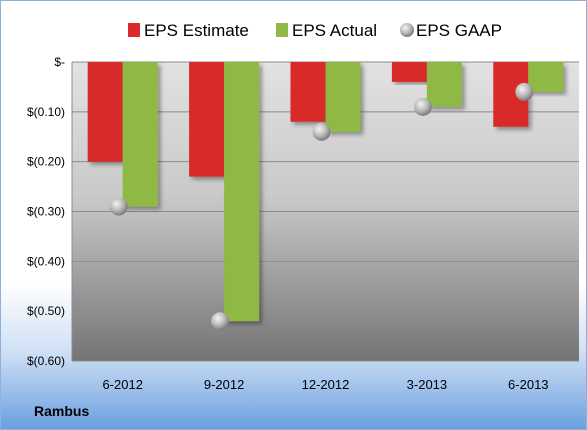  I want to click on x-tick-label: 6-2013, so click(528, 384).